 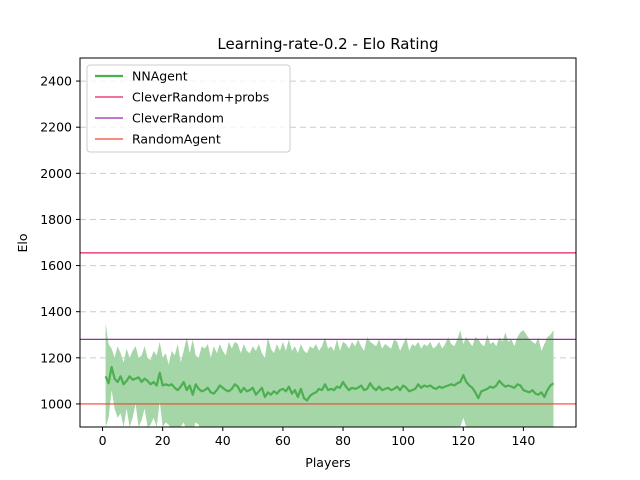 I want to click on y-tick-label: 2200, so click(x=56, y=127).